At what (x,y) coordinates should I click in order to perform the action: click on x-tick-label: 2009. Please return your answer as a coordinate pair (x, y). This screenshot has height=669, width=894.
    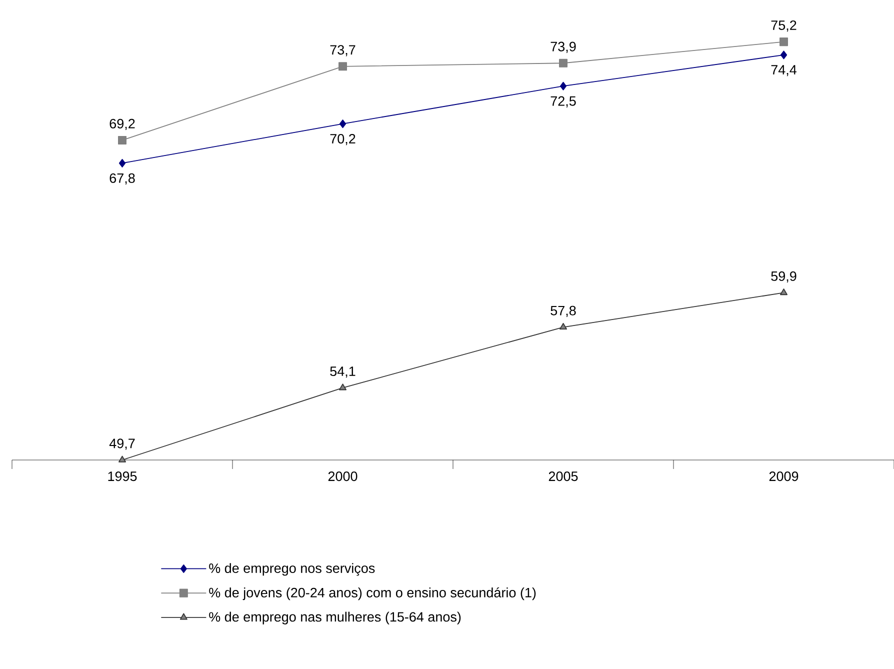
    Looking at the image, I should click on (783, 477).